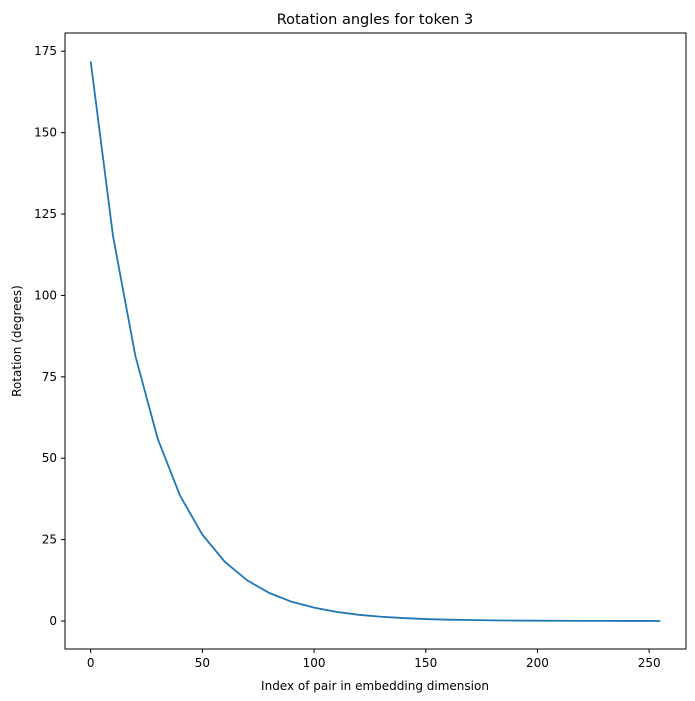  What do you see at coordinates (202, 663) in the screenshot?
I see `x-tick-label: 50` at bounding box center [202, 663].